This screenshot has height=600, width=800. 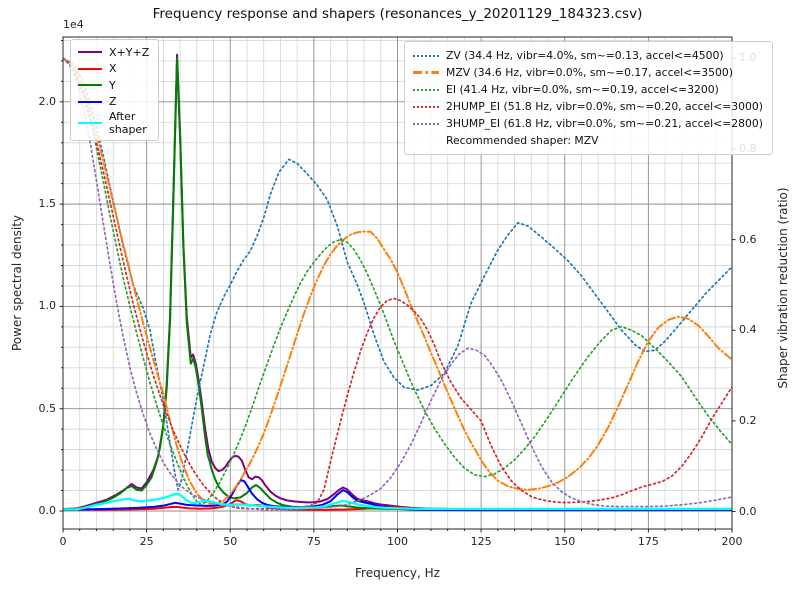 I want to click on y-right-tick-label: 0.2, so click(x=748, y=420).